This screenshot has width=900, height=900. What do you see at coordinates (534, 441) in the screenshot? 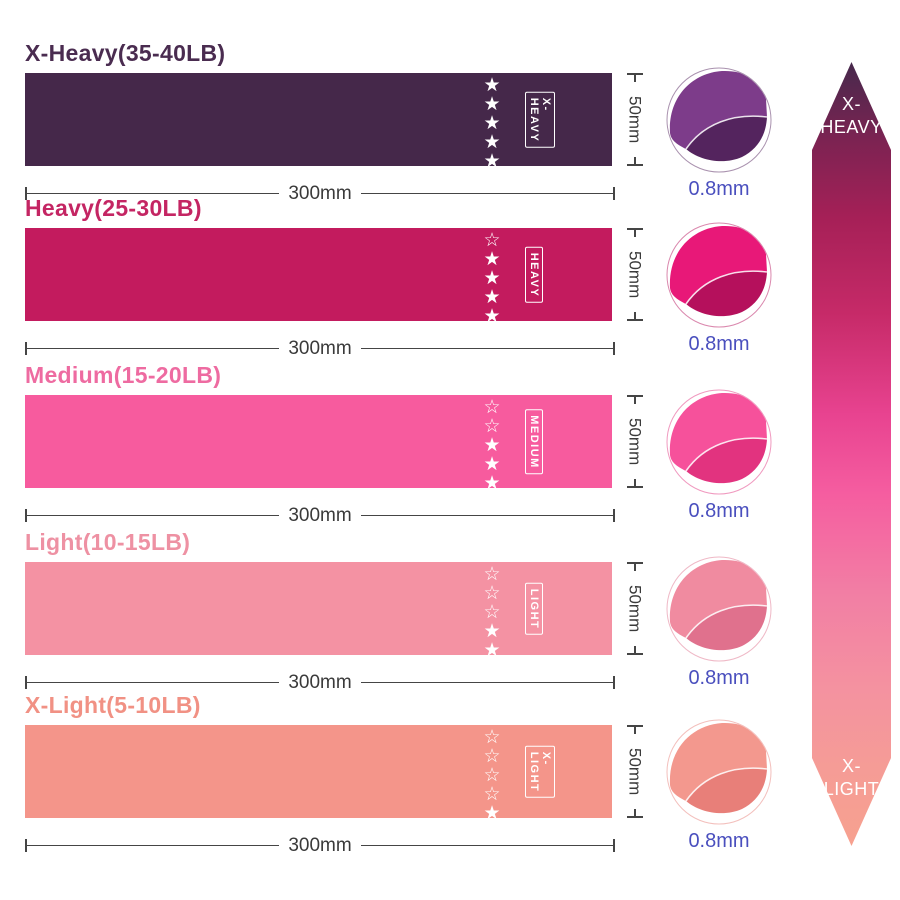
I see `band-level-label: MEDIUM` at bounding box center [534, 441].